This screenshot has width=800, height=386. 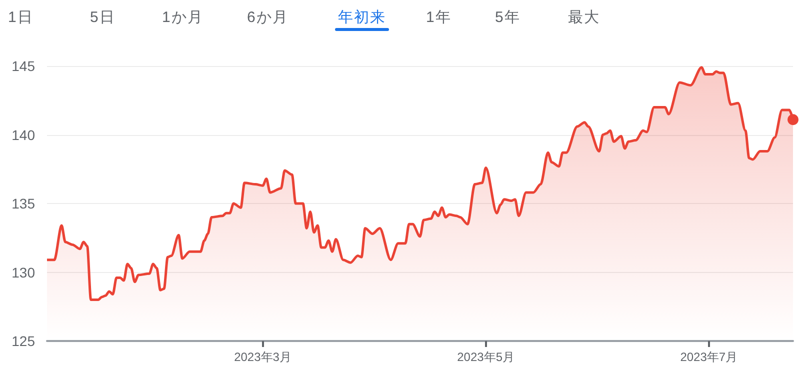 What do you see at coordinates (24, 66) in the screenshot?
I see `y-tick-label: 145` at bounding box center [24, 66].